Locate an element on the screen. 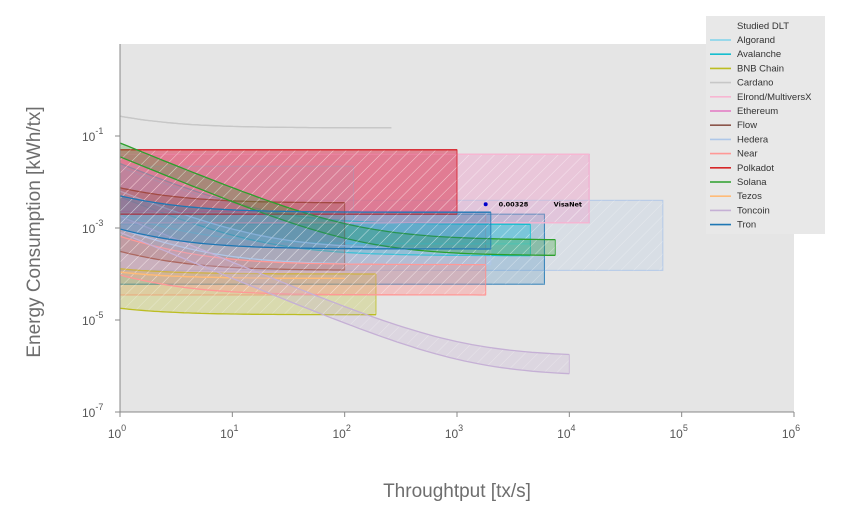  y-axis-title: Energy Consumption [kWh/tx] is located at coordinates (34, 231).